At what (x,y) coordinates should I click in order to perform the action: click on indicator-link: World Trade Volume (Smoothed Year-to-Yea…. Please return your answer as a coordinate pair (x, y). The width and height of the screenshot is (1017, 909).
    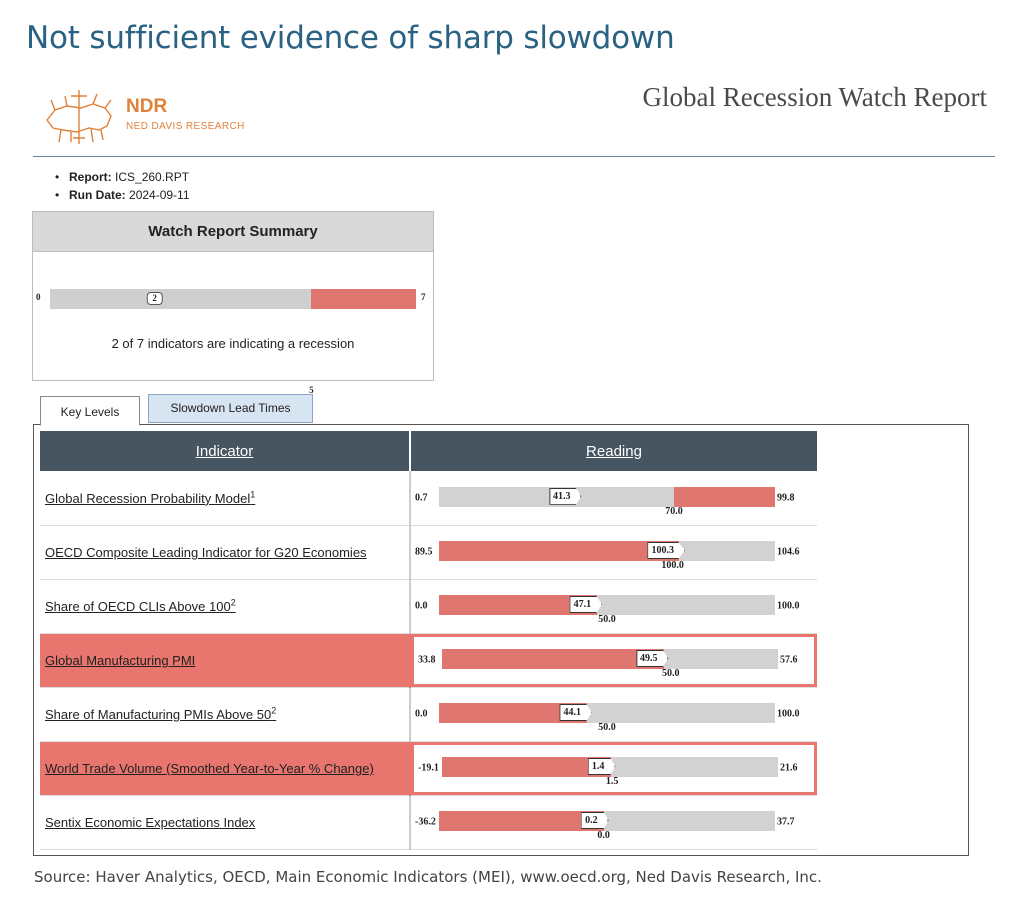
    Looking at the image, I should click on (209, 768).